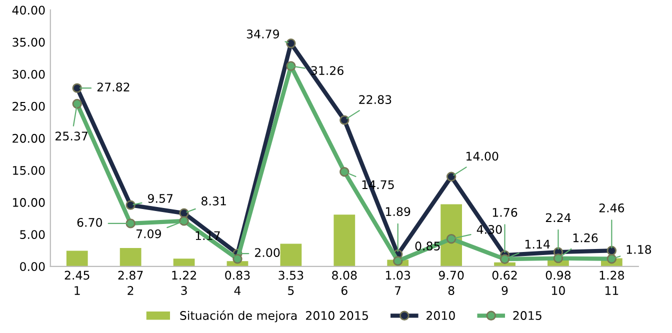  I want to click on data-label: 2.46, so click(611, 207).